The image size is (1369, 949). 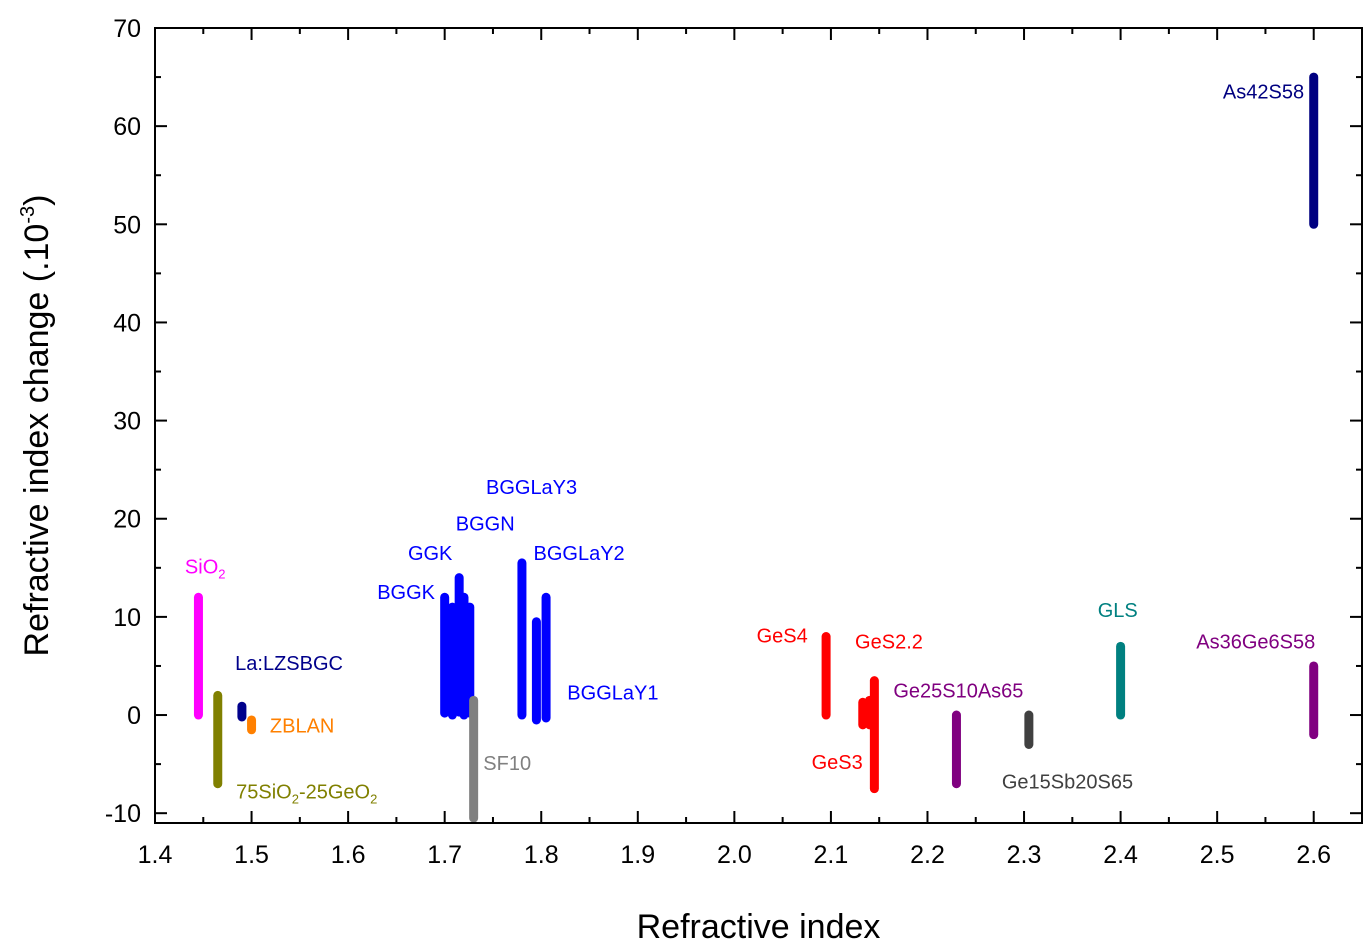 I want to click on x-tick-label: 1.4, so click(x=155, y=855).